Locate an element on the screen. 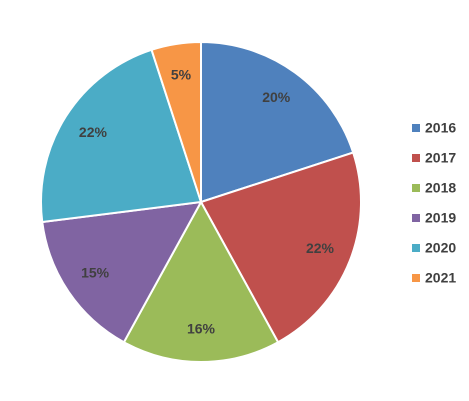 This screenshot has height=401, width=469. legend-label: 2018 is located at coordinates (440, 188).